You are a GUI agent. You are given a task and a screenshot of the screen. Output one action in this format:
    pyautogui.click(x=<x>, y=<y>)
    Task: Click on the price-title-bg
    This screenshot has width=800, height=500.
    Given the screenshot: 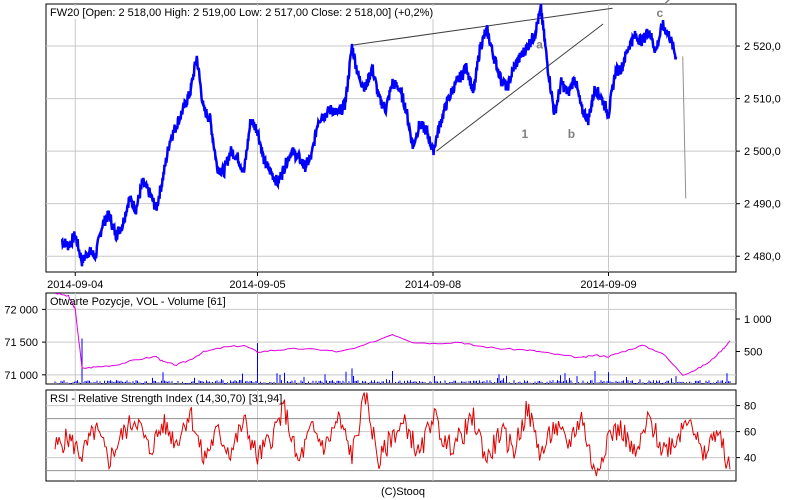 What is the action you would take?
    pyautogui.click(x=253, y=12)
    